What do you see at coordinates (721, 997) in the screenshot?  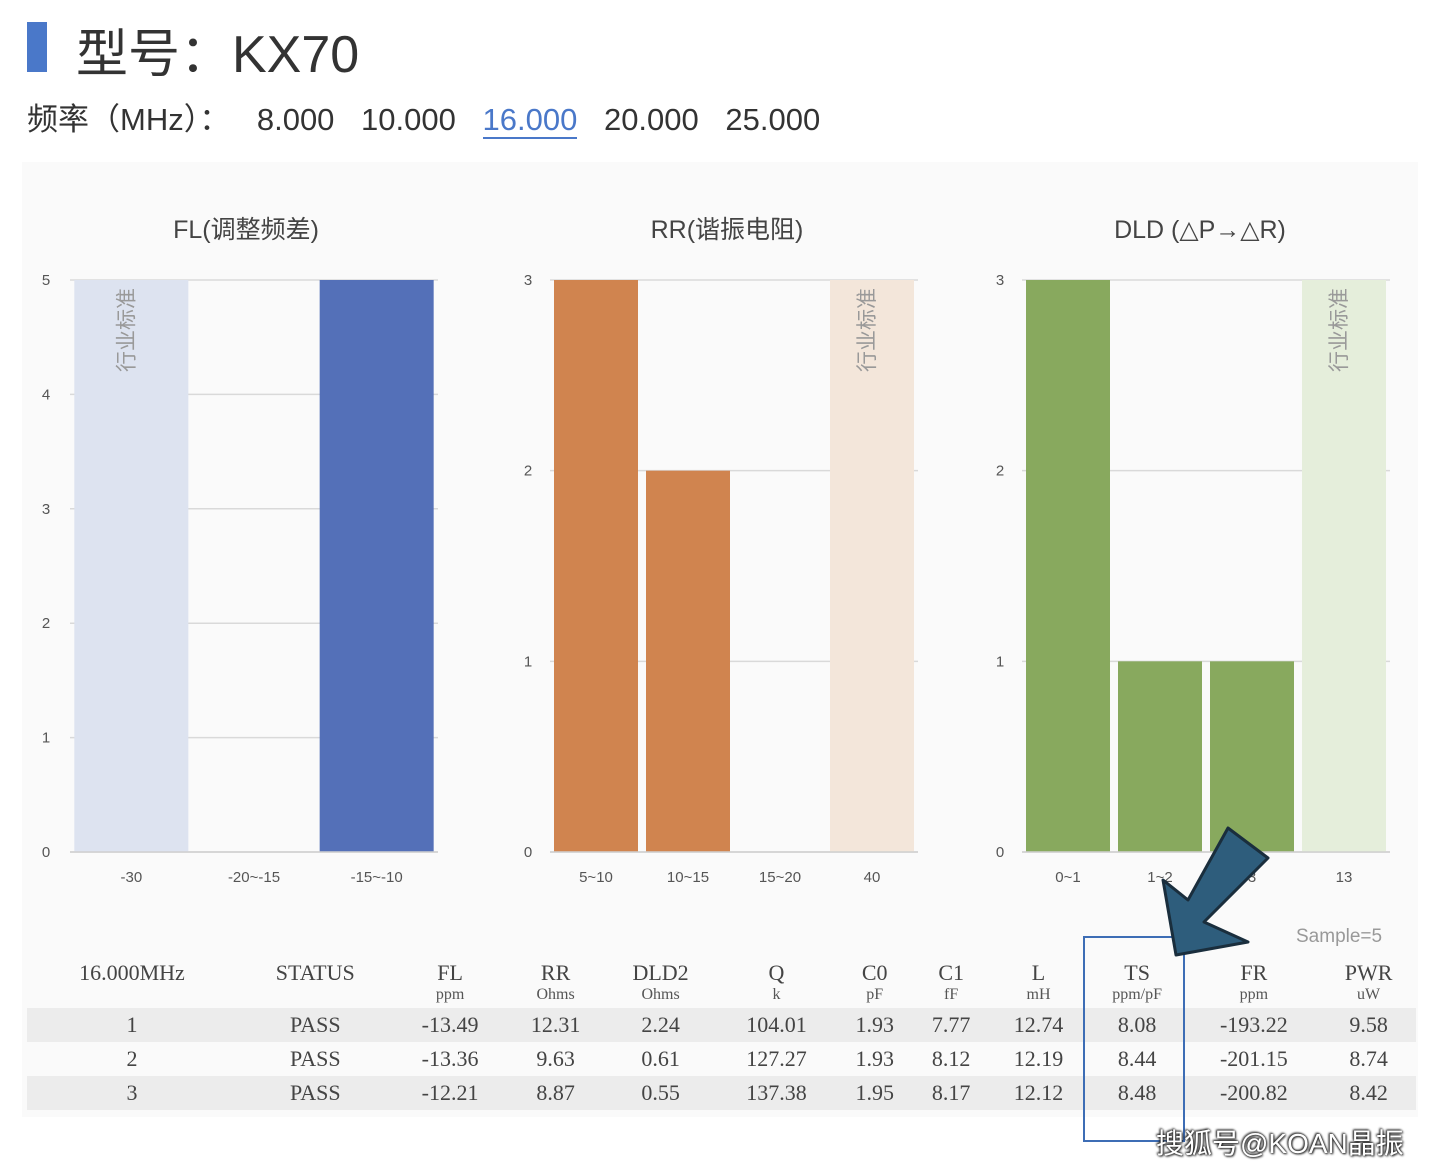 I see `table-units-row: ppm Ohms Ohms k pF fF mH ppm/pF ppm uW` at bounding box center [721, 997].